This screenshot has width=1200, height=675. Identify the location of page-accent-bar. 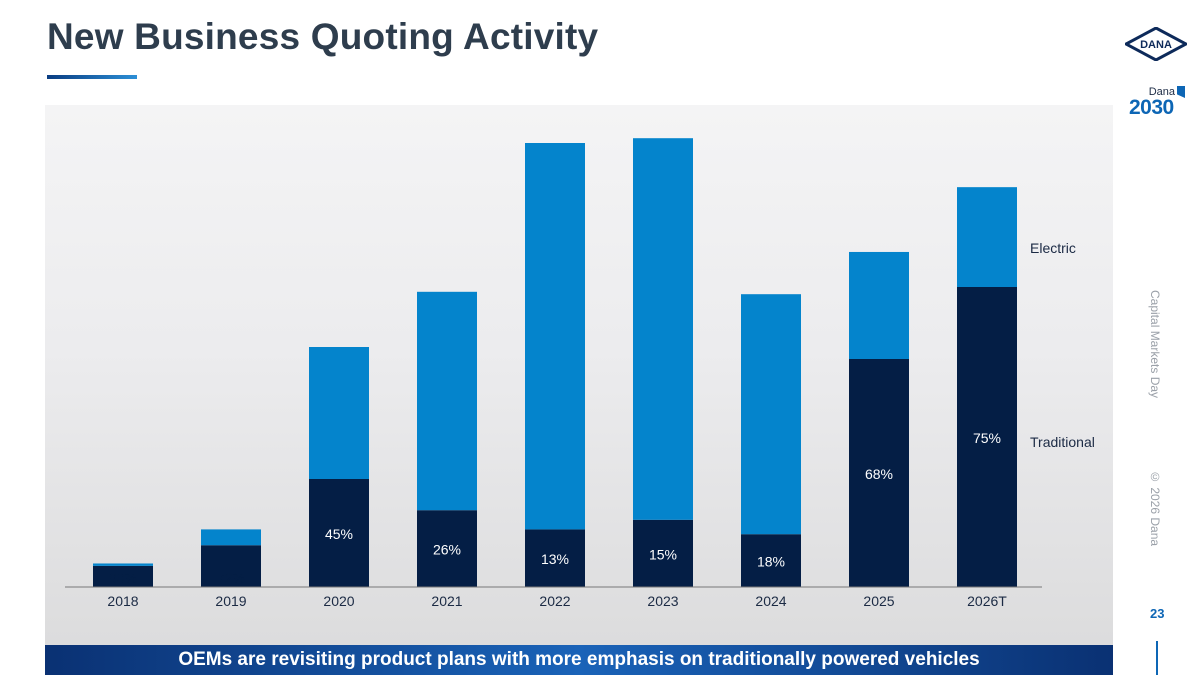
(1157, 658).